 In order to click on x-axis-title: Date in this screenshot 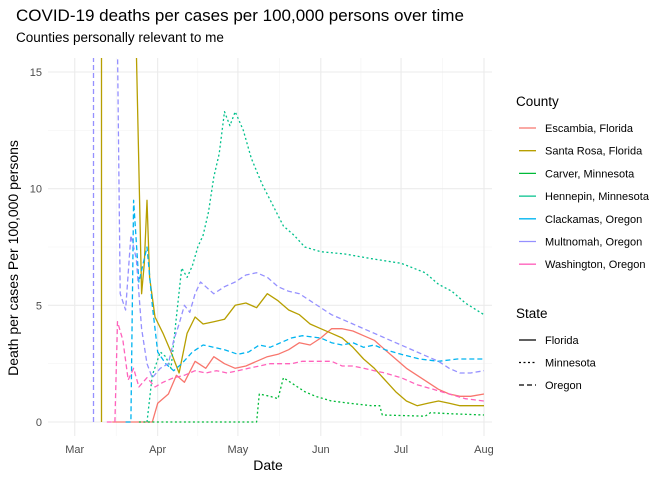, I will do `click(268, 465)`.